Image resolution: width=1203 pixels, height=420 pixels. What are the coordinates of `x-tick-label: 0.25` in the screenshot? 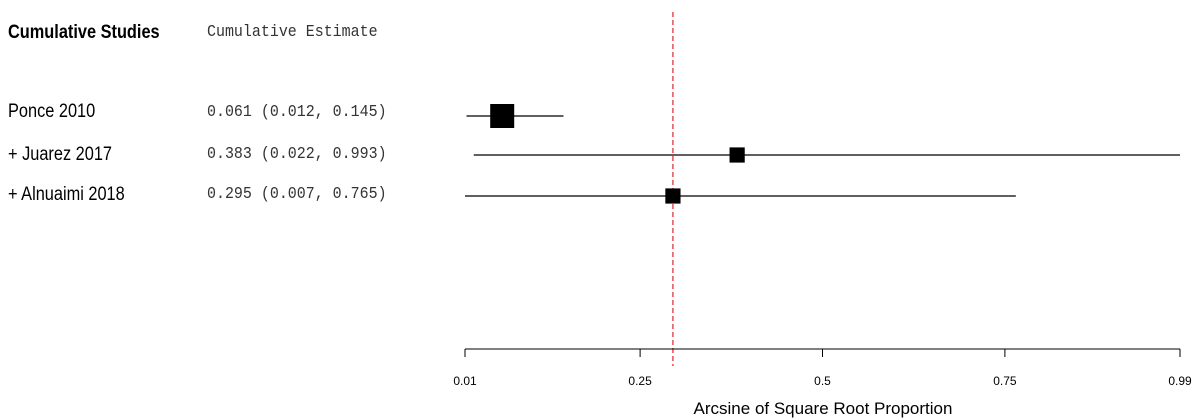 It's located at (640, 381).